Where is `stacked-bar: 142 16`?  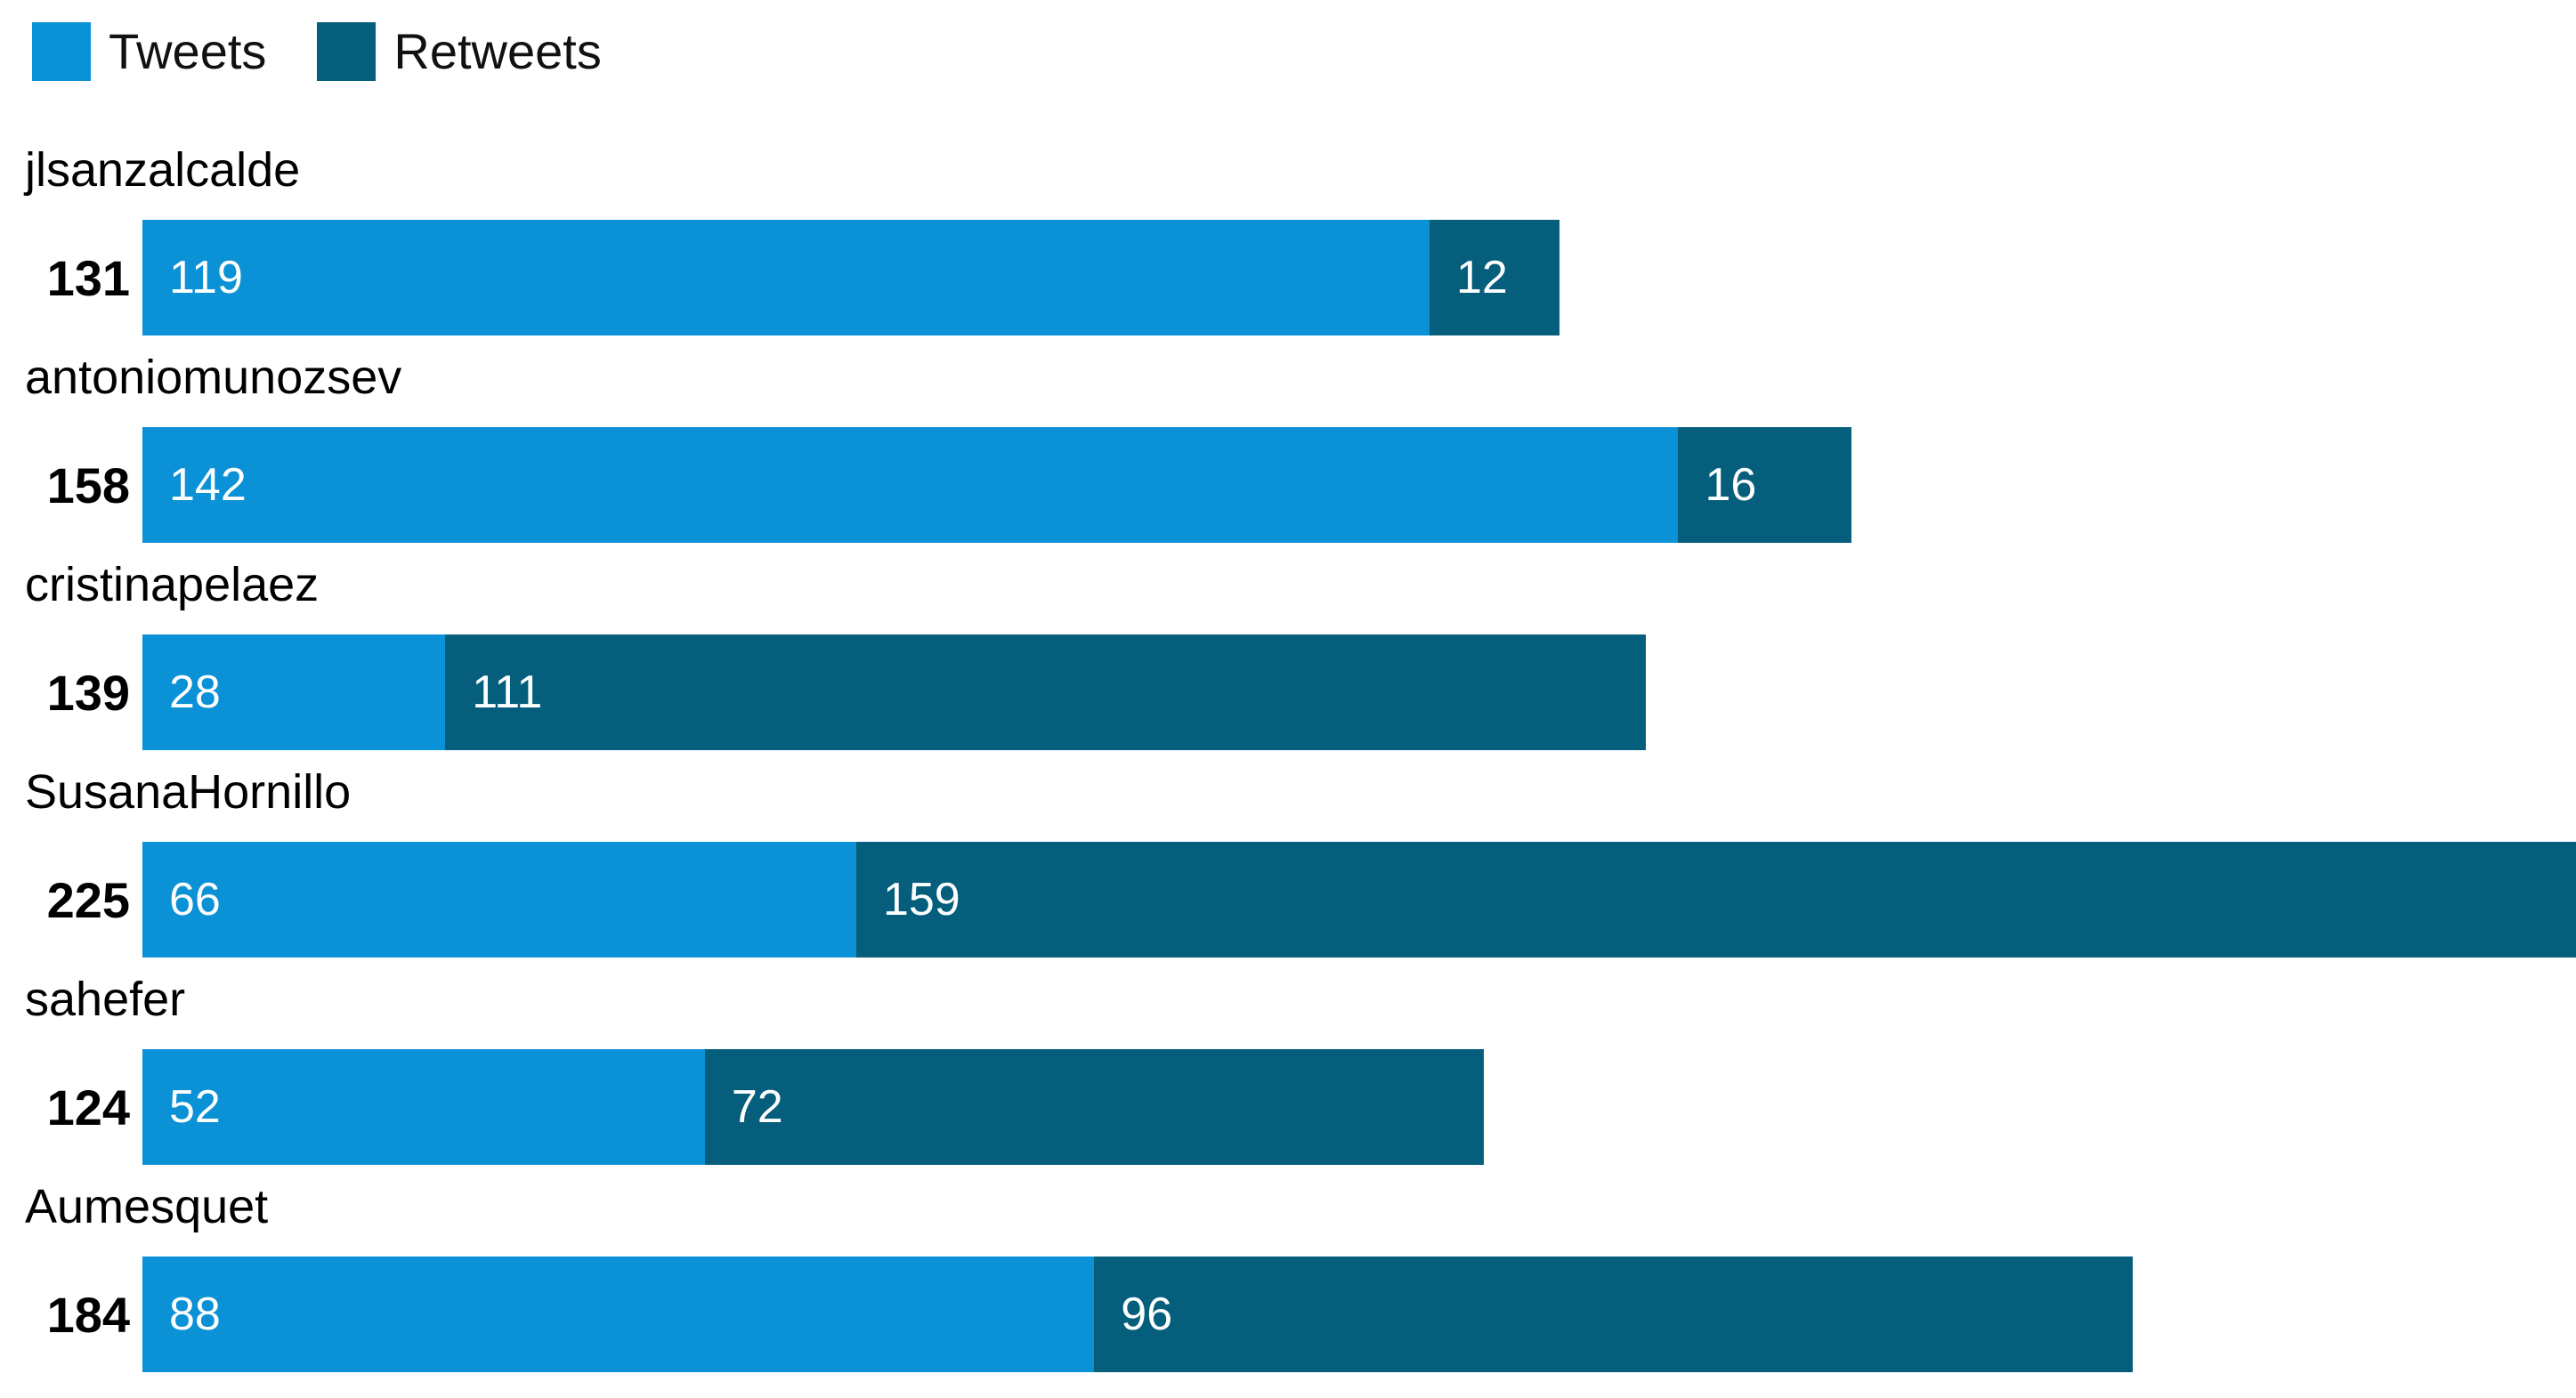
stacked-bar: 142 16 is located at coordinates (1359, 485).